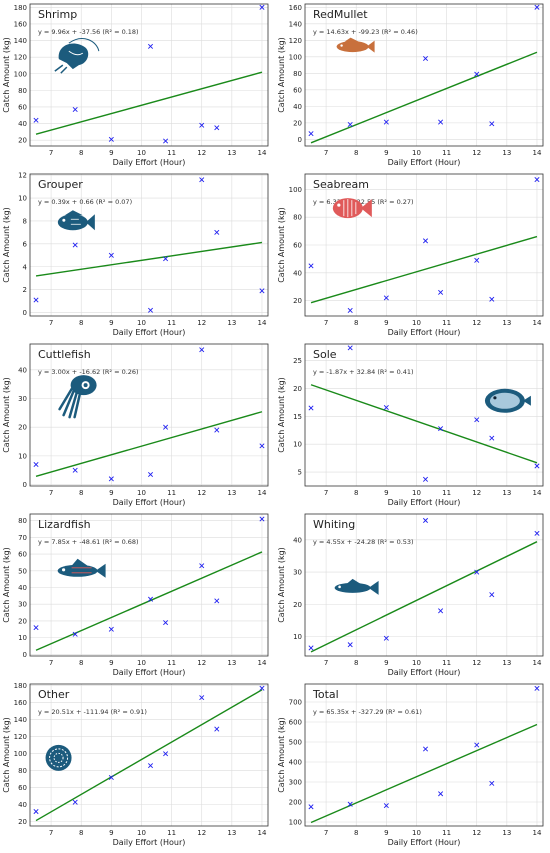 This screenshot has height=853, width=550. Describe the element at coordinates (77, 56) in the screenshot. I see `shrimp-icon` at that location.